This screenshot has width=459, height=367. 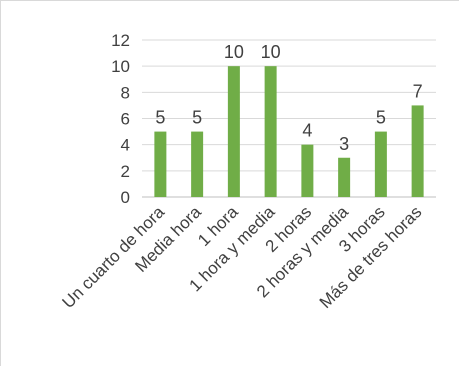 I want to click on y-tick-label: 8, so click(x=125, y=92).